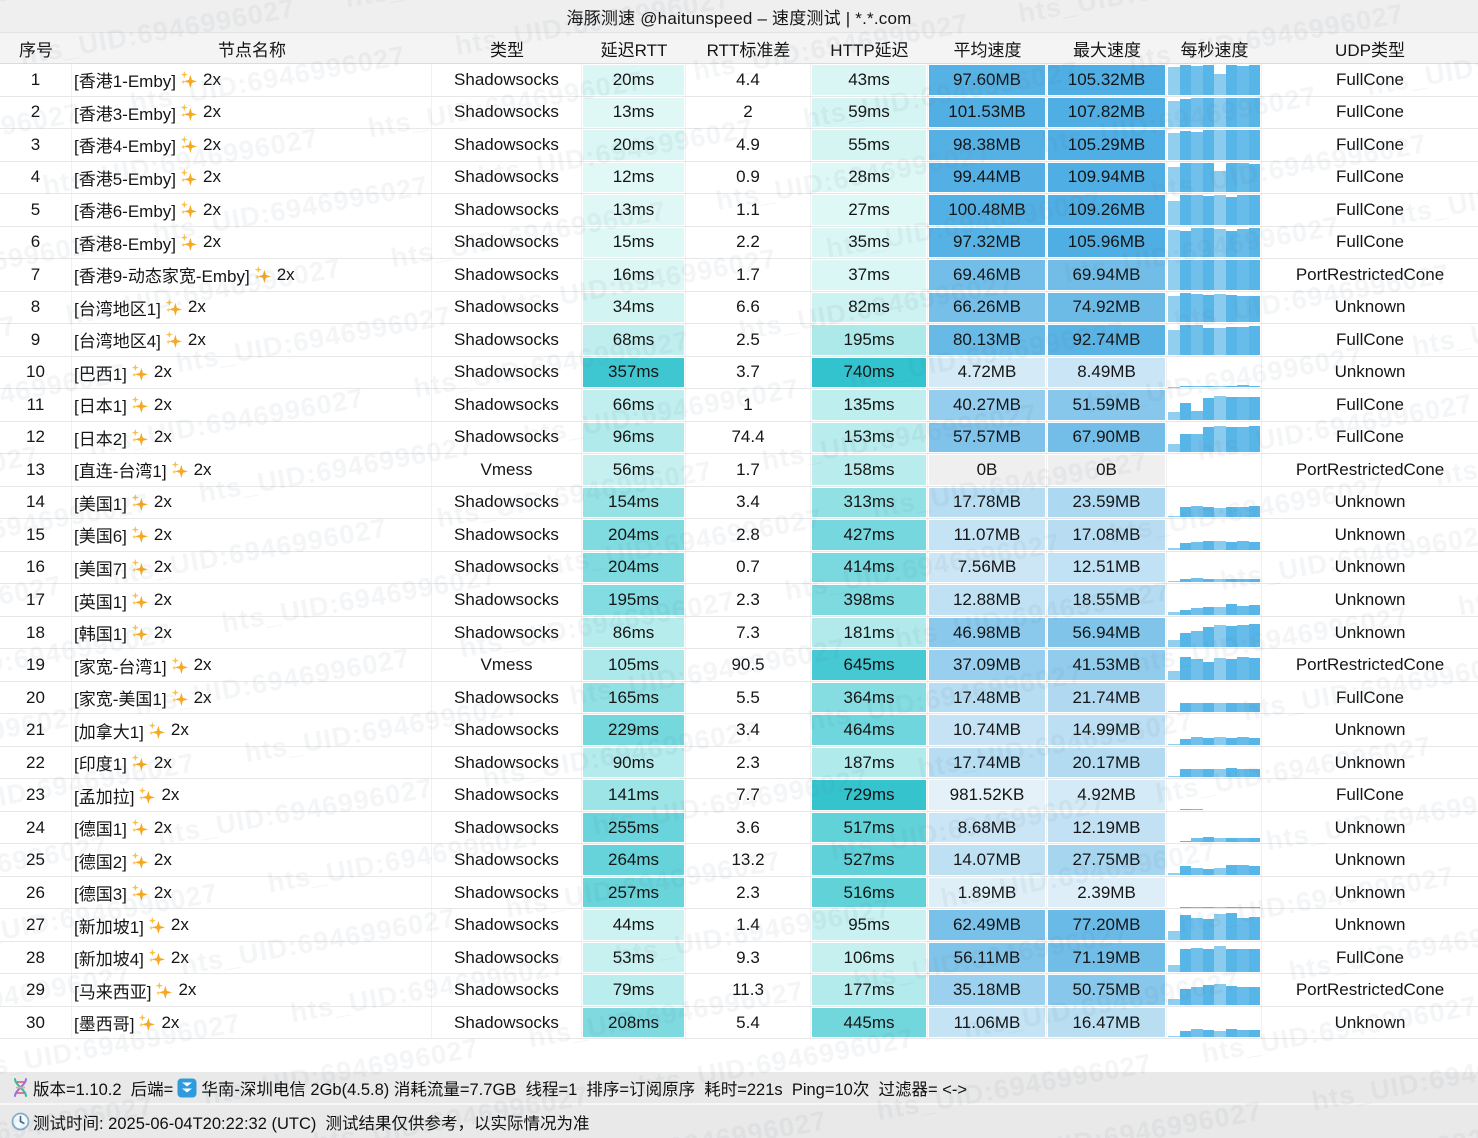 This screenshot has height=1138, width=1478. I want to click on max-speed-cell: 71.19MB, so click(1107, 957).